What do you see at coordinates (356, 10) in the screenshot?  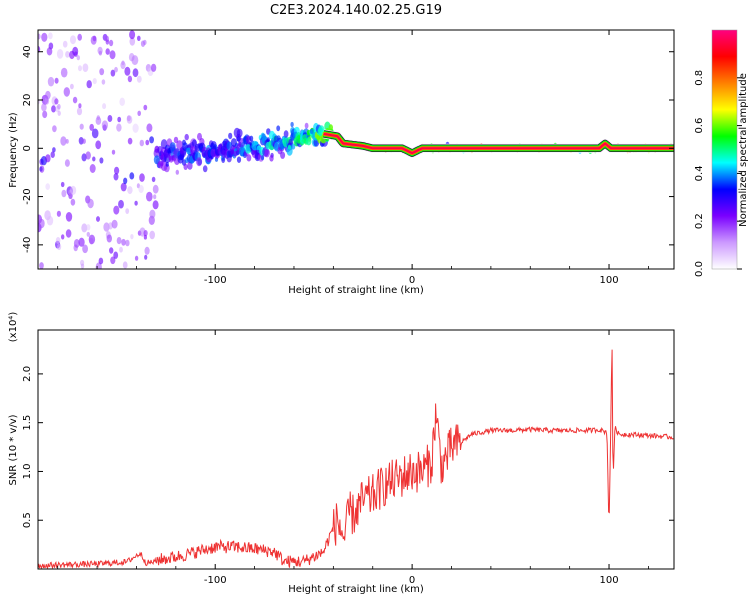 I see `figure-title: C2E3.2024.140.02.25.G19` at bounding box center [356, 10].